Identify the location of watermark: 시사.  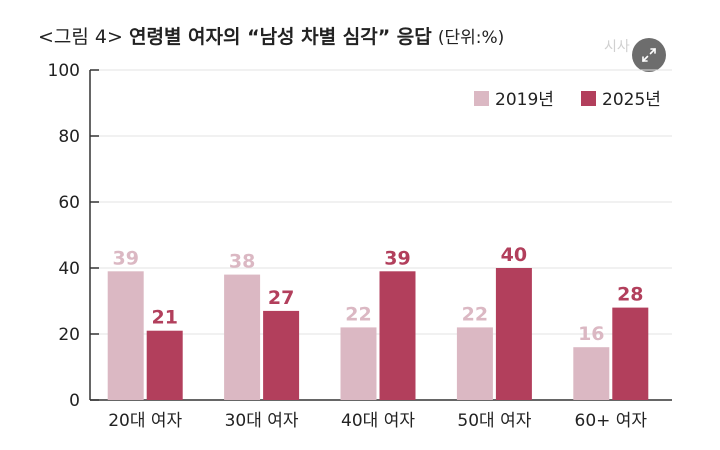
(617, 47).